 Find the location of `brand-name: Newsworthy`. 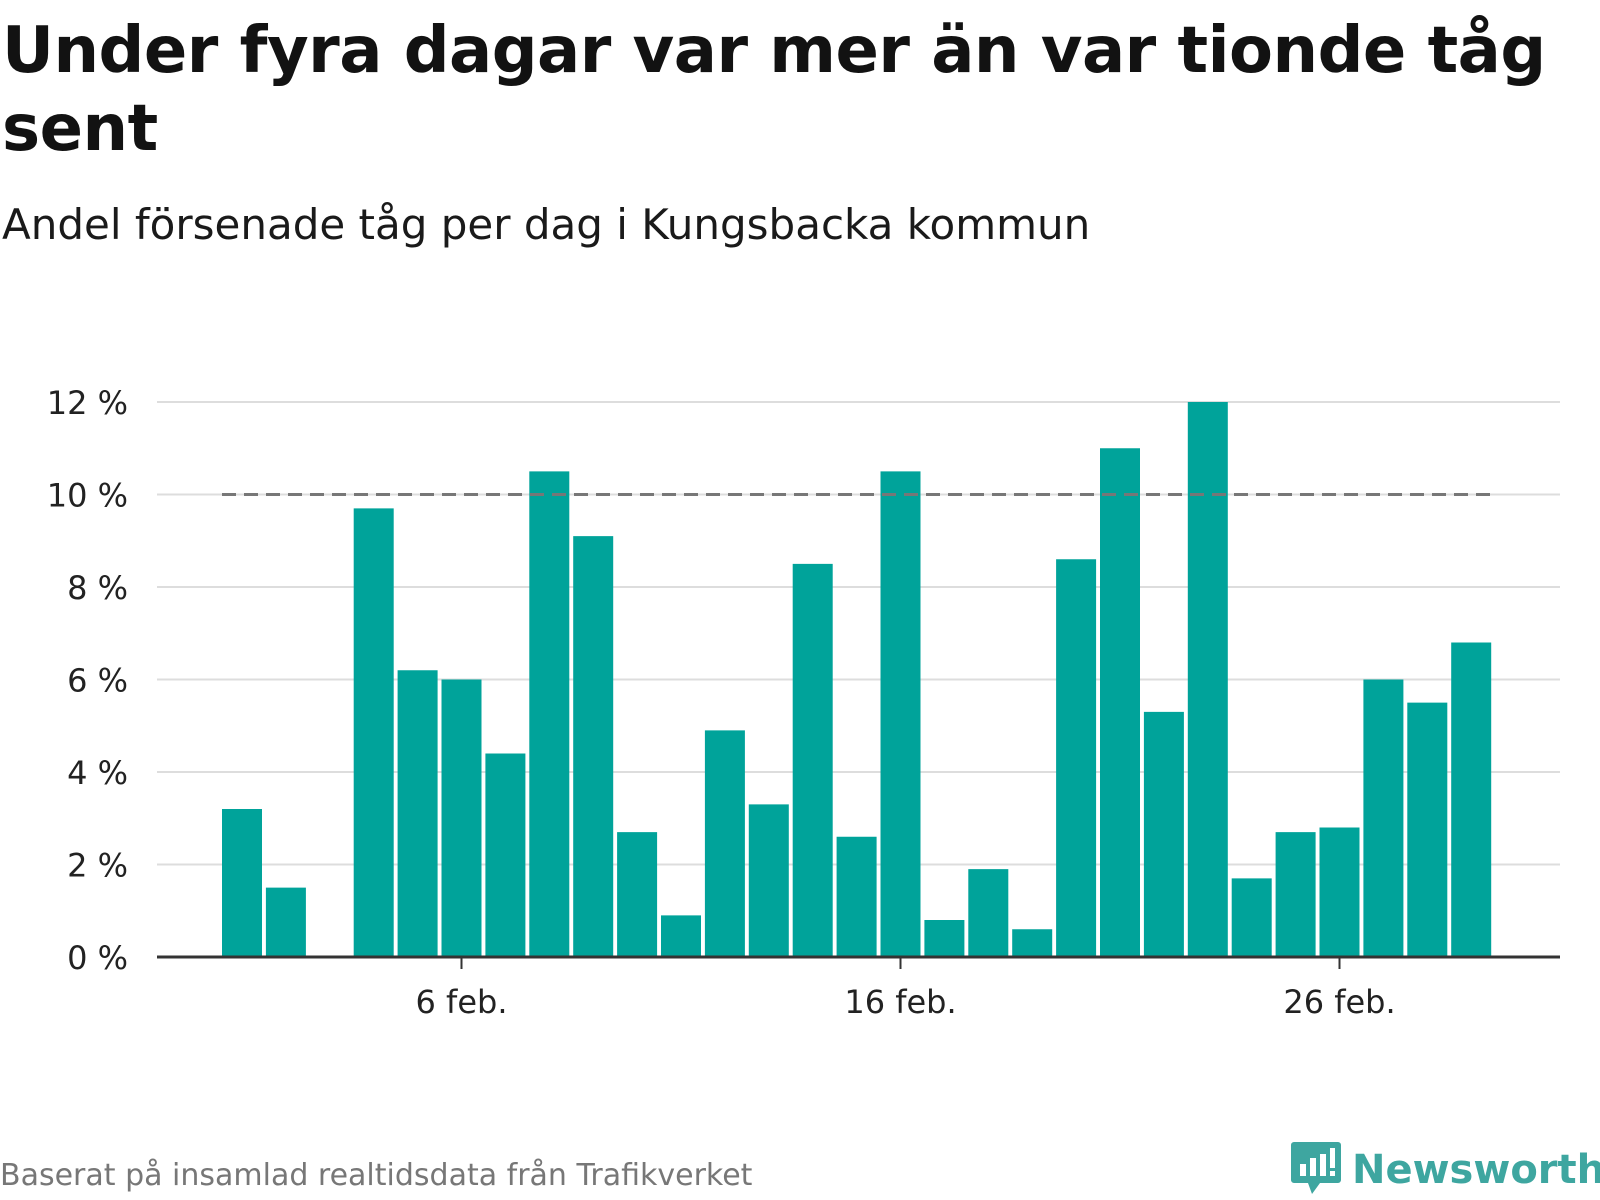

brand-name: Newsworthy is located at coordinates (1476, 1170).